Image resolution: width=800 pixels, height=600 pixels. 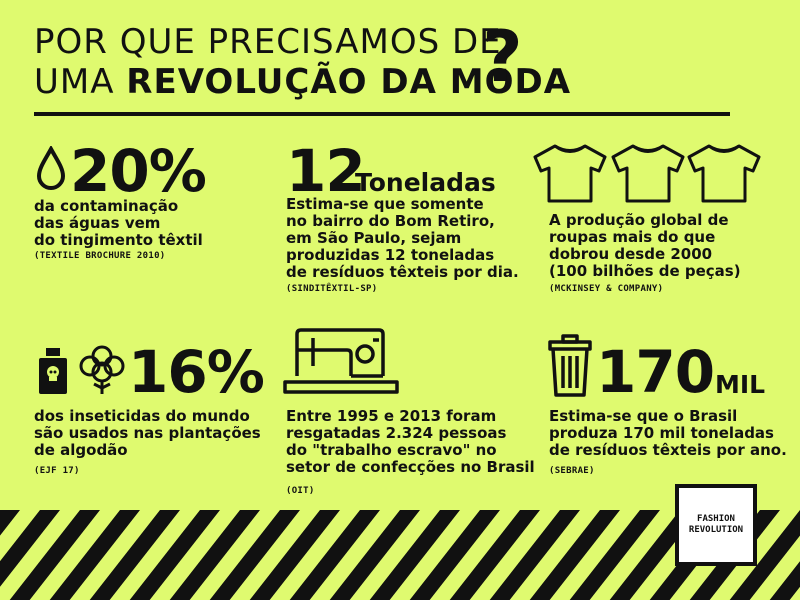 I want to click on title-line-2: UMA REVOLUÇÃO DA MODA, so click(x=302, y=82).